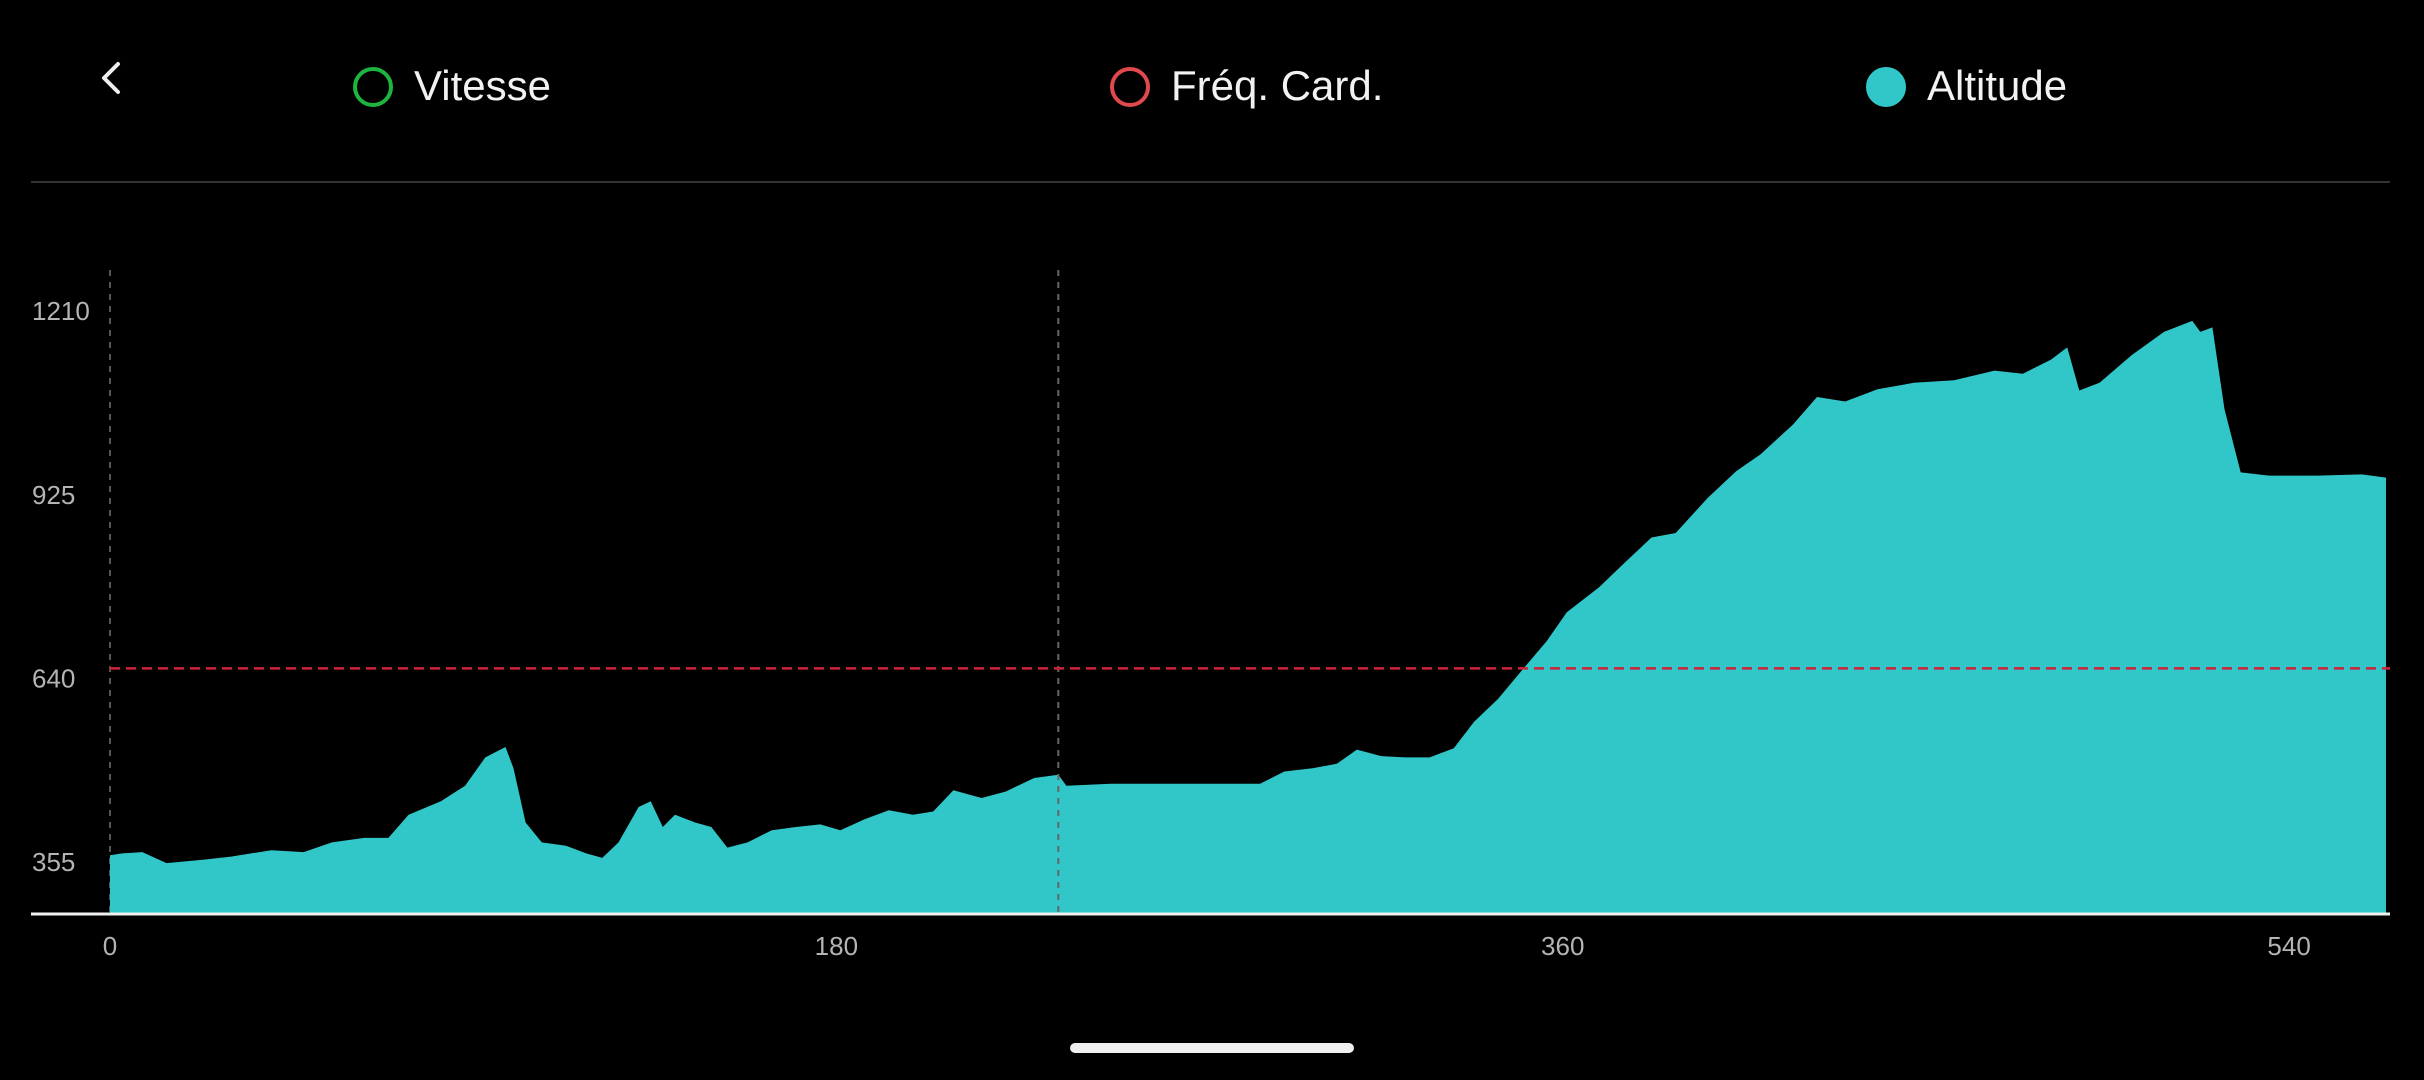 The width and height of the screenshot is (2424, 1080). What do you see at coordinates (53, 862) in the screenshot?
I see `y-tick-label: 355` at bounding box center [53, 862].